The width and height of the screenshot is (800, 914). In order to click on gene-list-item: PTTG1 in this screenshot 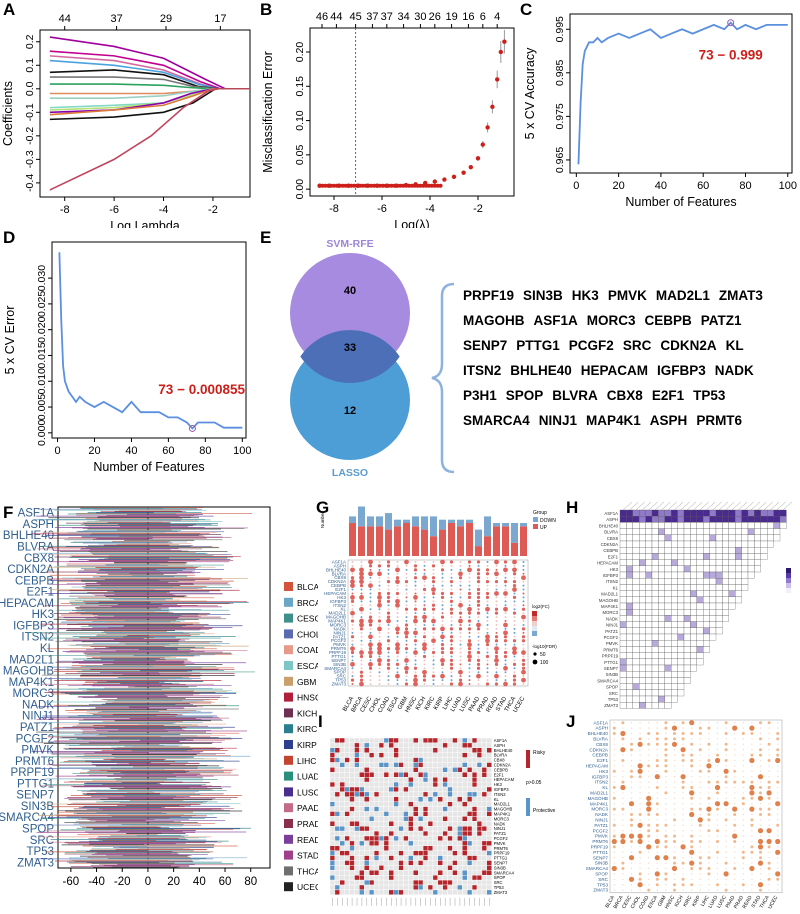, I will do `click(538, 345)`.